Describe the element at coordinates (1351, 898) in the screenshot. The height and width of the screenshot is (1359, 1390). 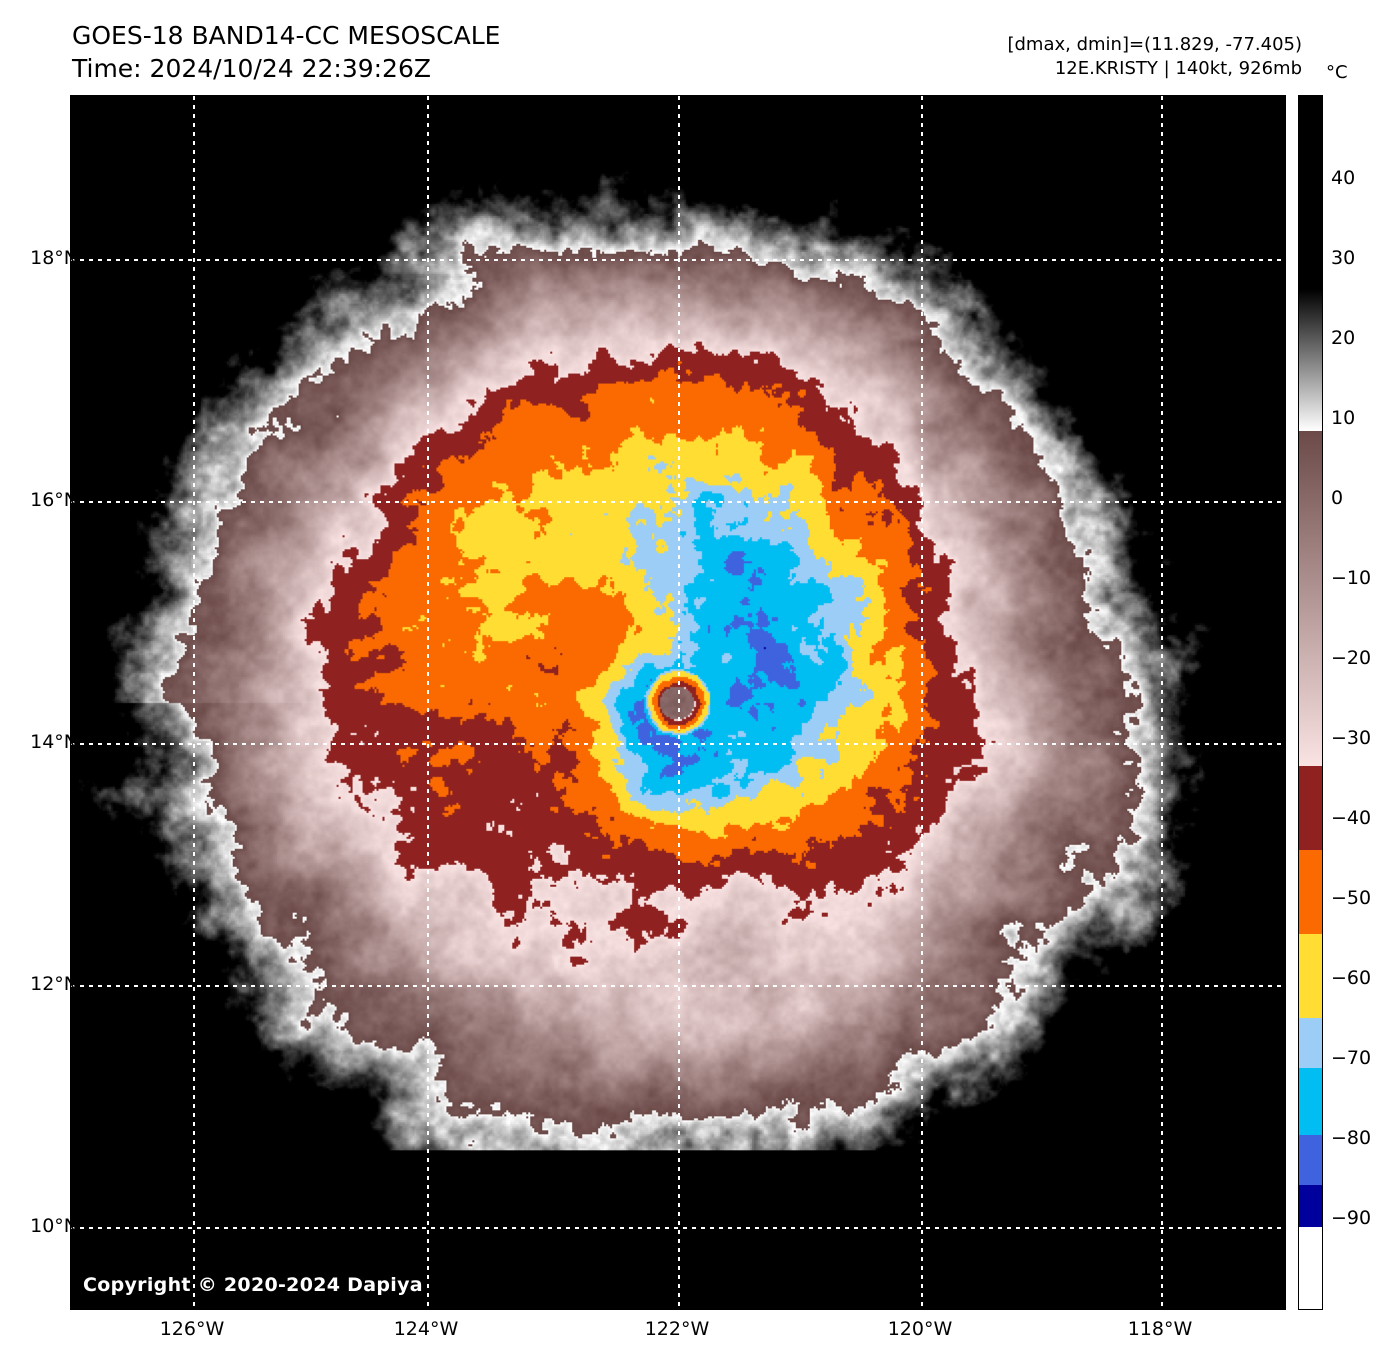
I see `colorbar-tick-label-9: −50` at that location.